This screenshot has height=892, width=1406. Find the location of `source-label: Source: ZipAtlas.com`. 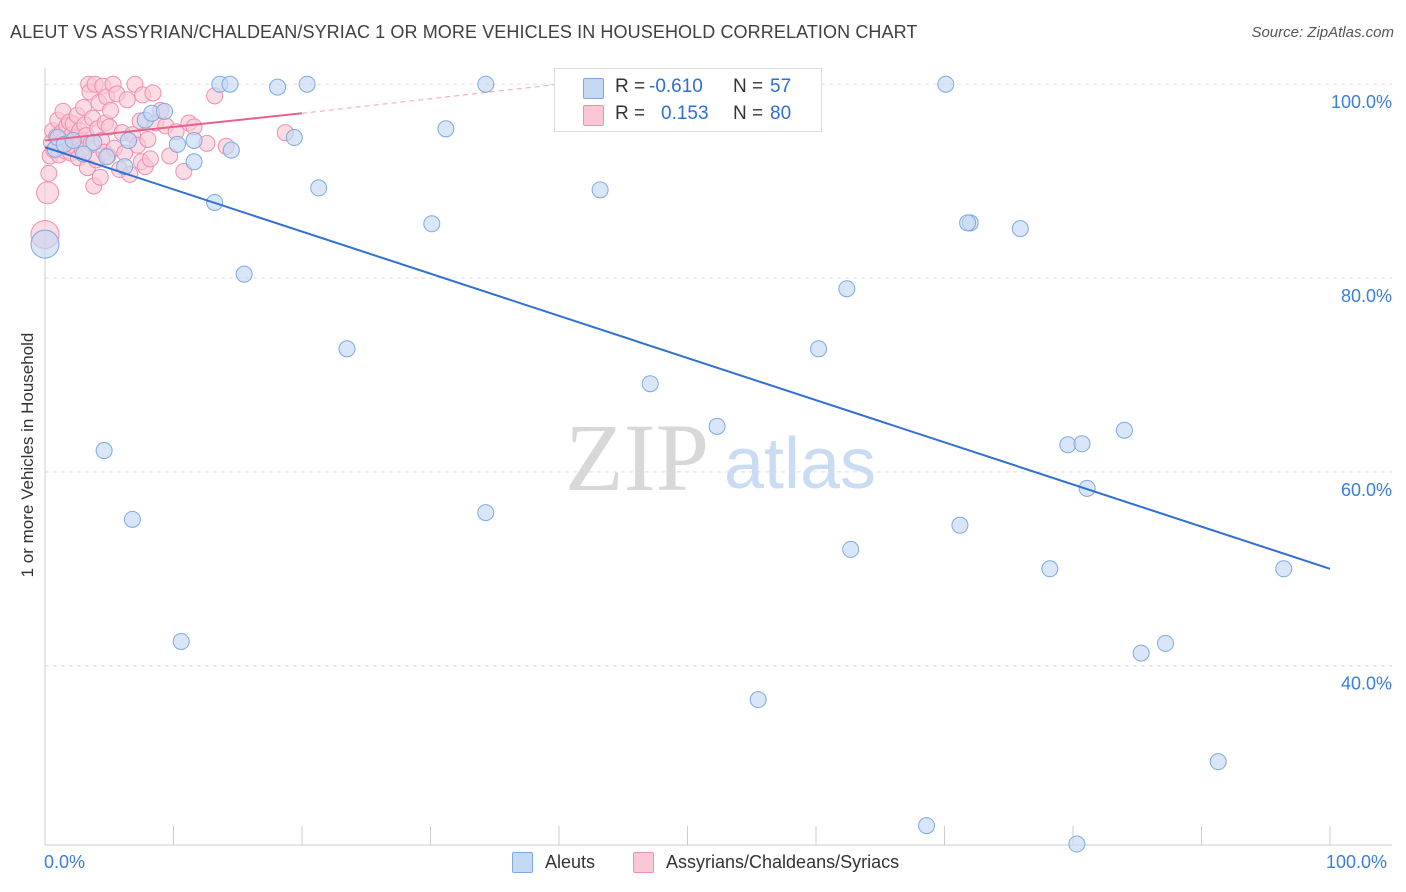

source-label: Source: ZipAtlas.com is located at coordinates (1322, 32).